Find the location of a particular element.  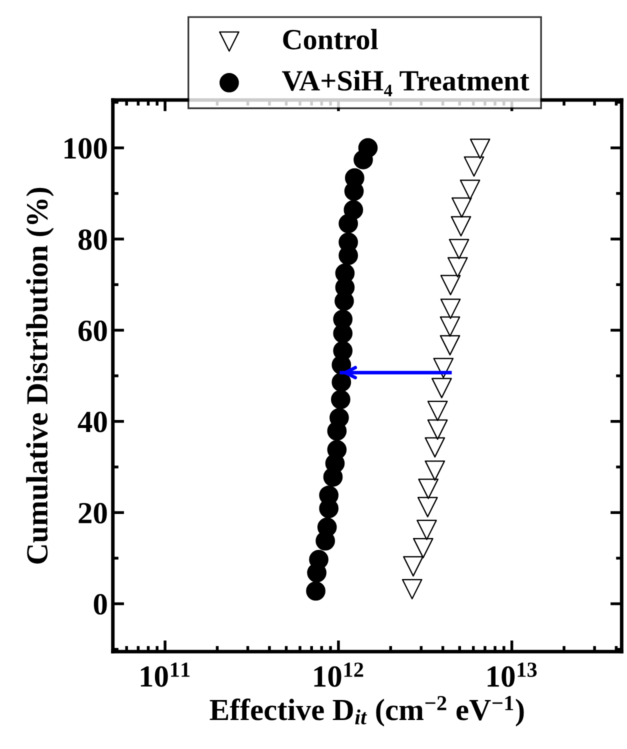

x-tick-label: 10$^{11}$ is located at coordinates (165, 674).